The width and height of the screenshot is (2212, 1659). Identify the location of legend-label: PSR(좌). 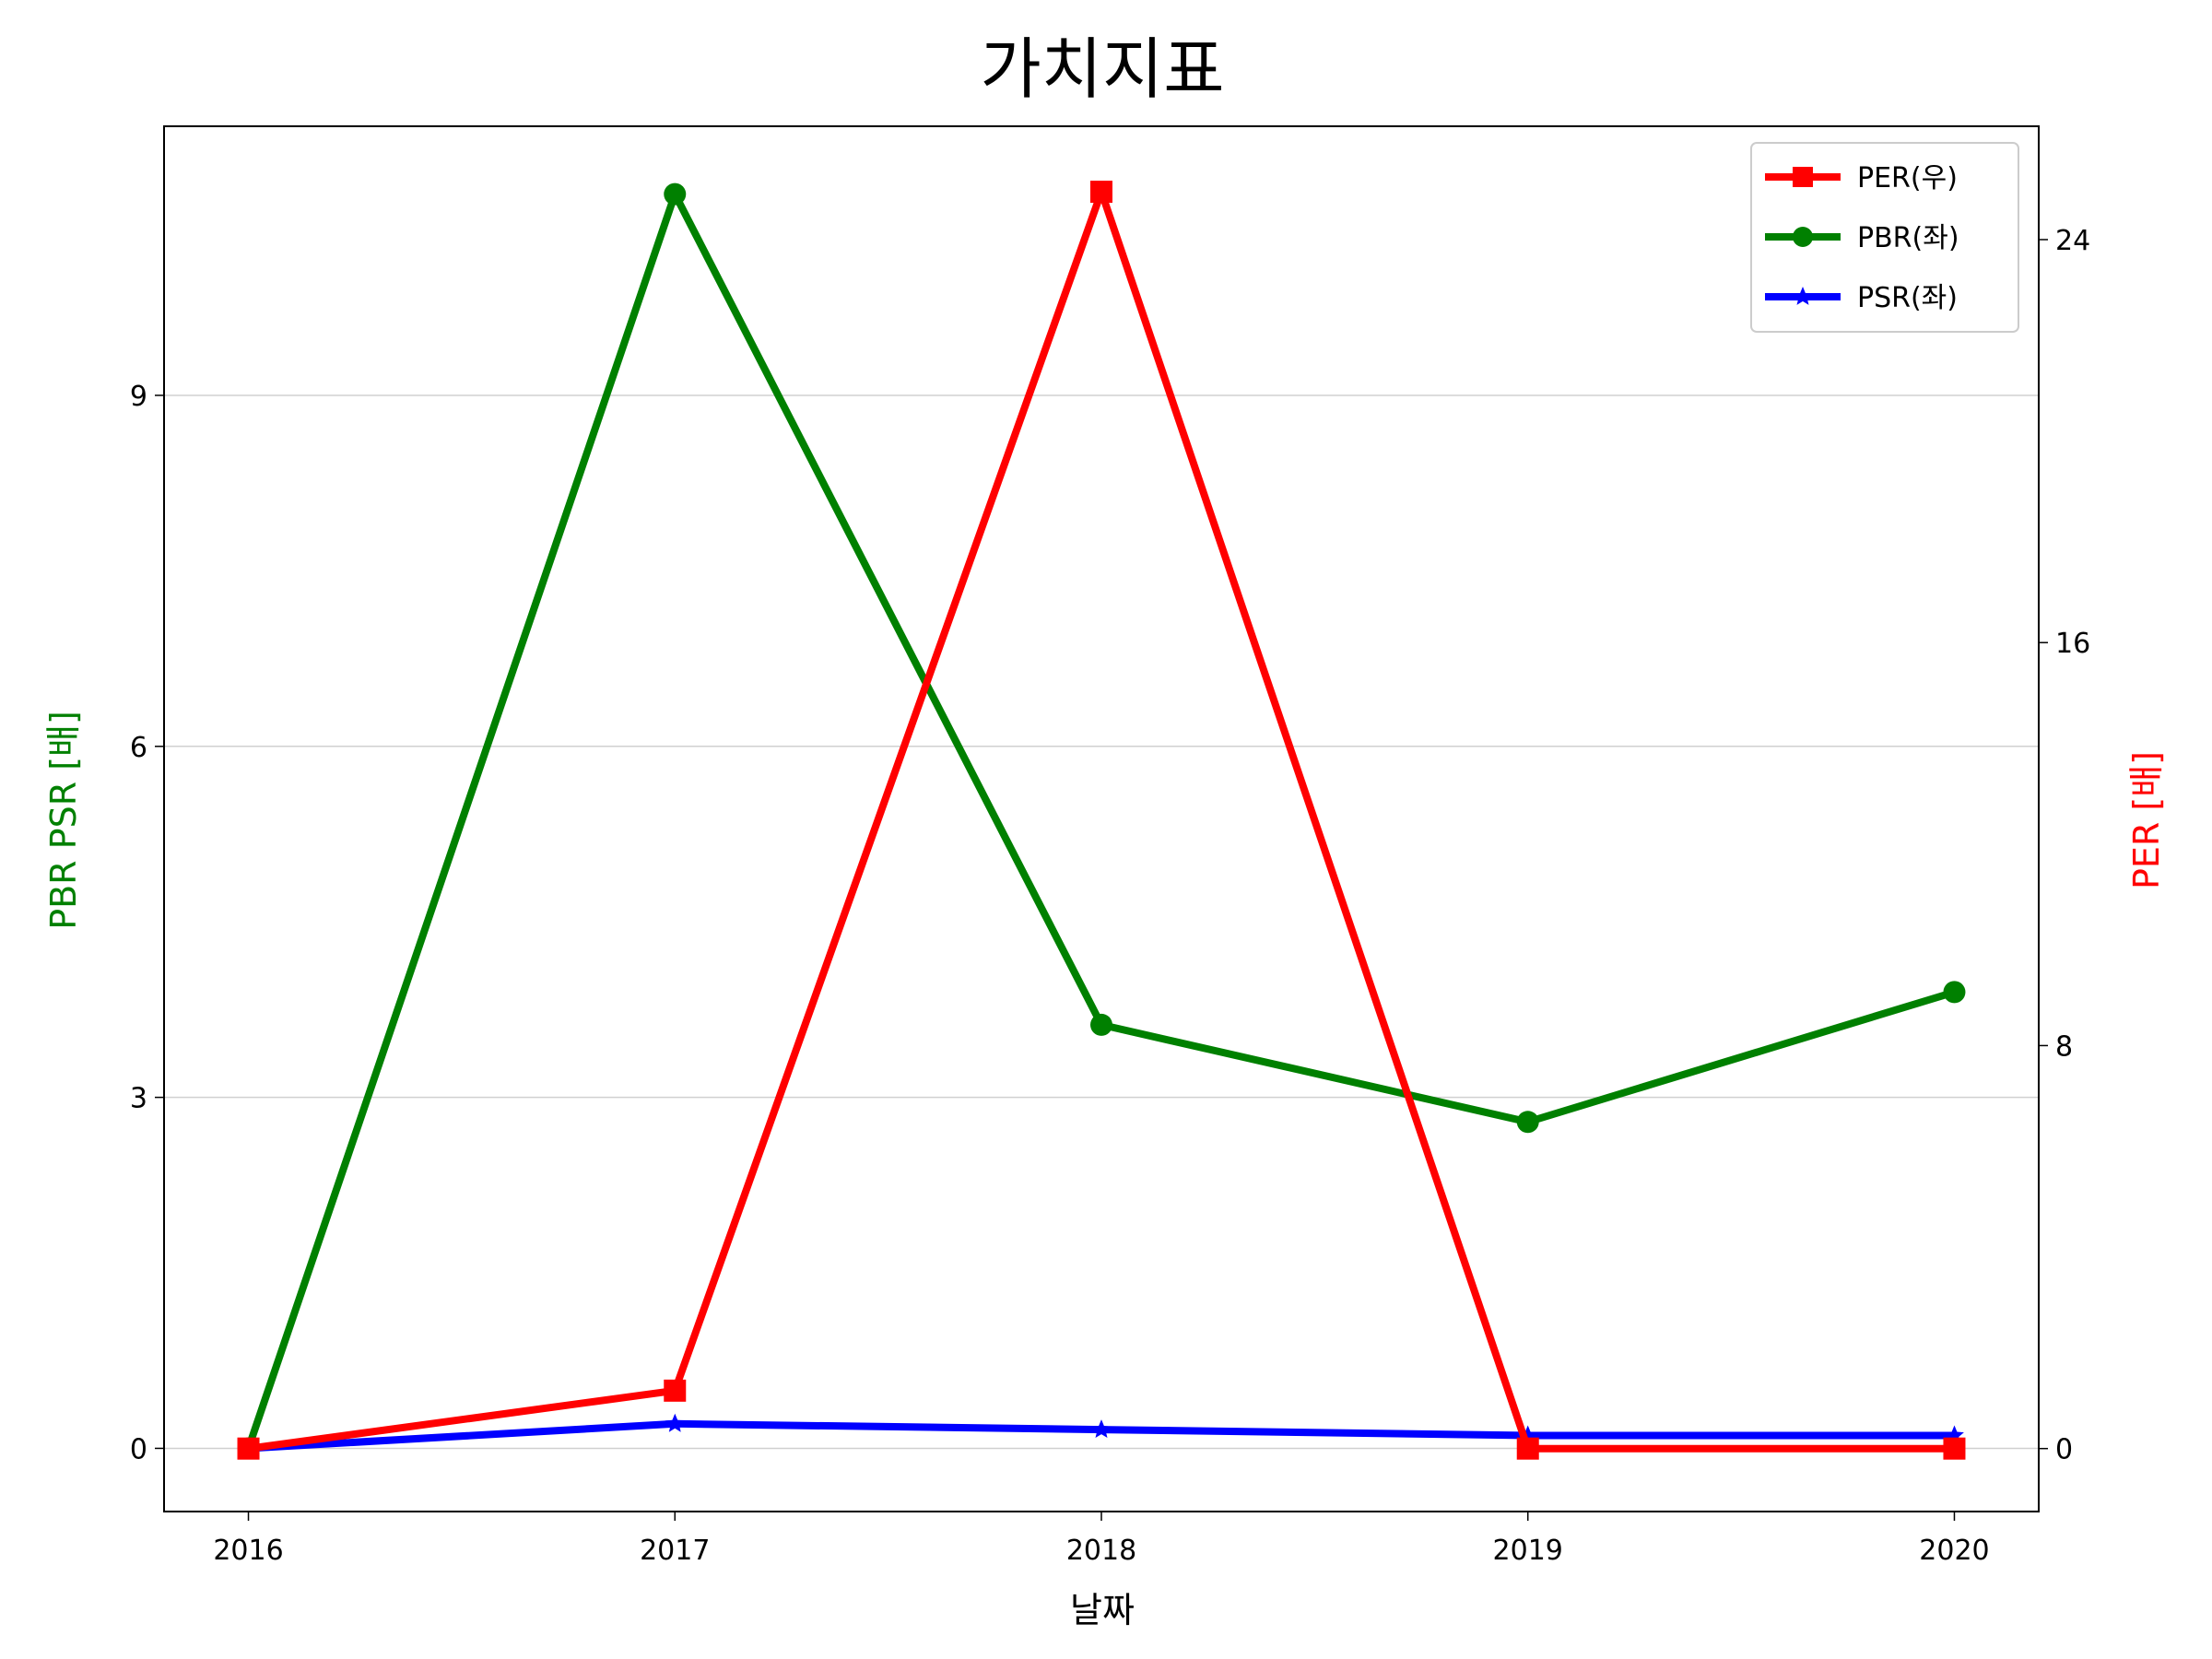
(1907, 298).